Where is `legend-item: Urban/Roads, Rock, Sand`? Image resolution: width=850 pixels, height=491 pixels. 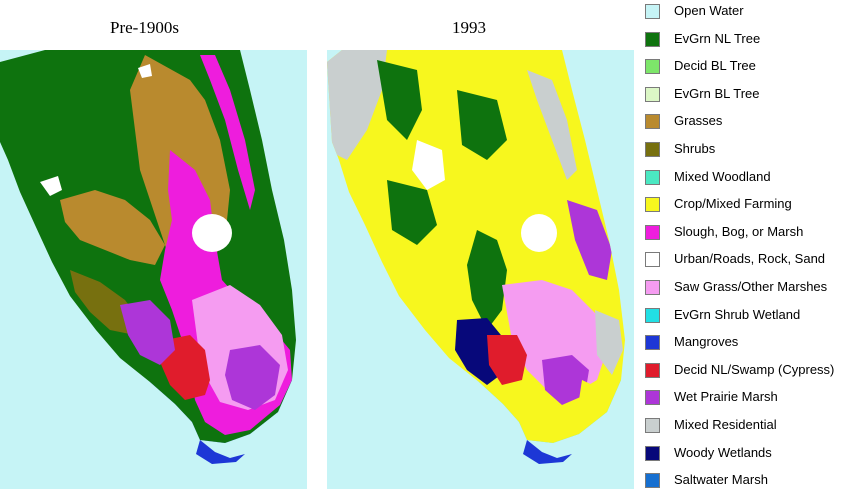
legend-item: Urban/Roads, Rock, Sand is located at coordinates (747, 260).